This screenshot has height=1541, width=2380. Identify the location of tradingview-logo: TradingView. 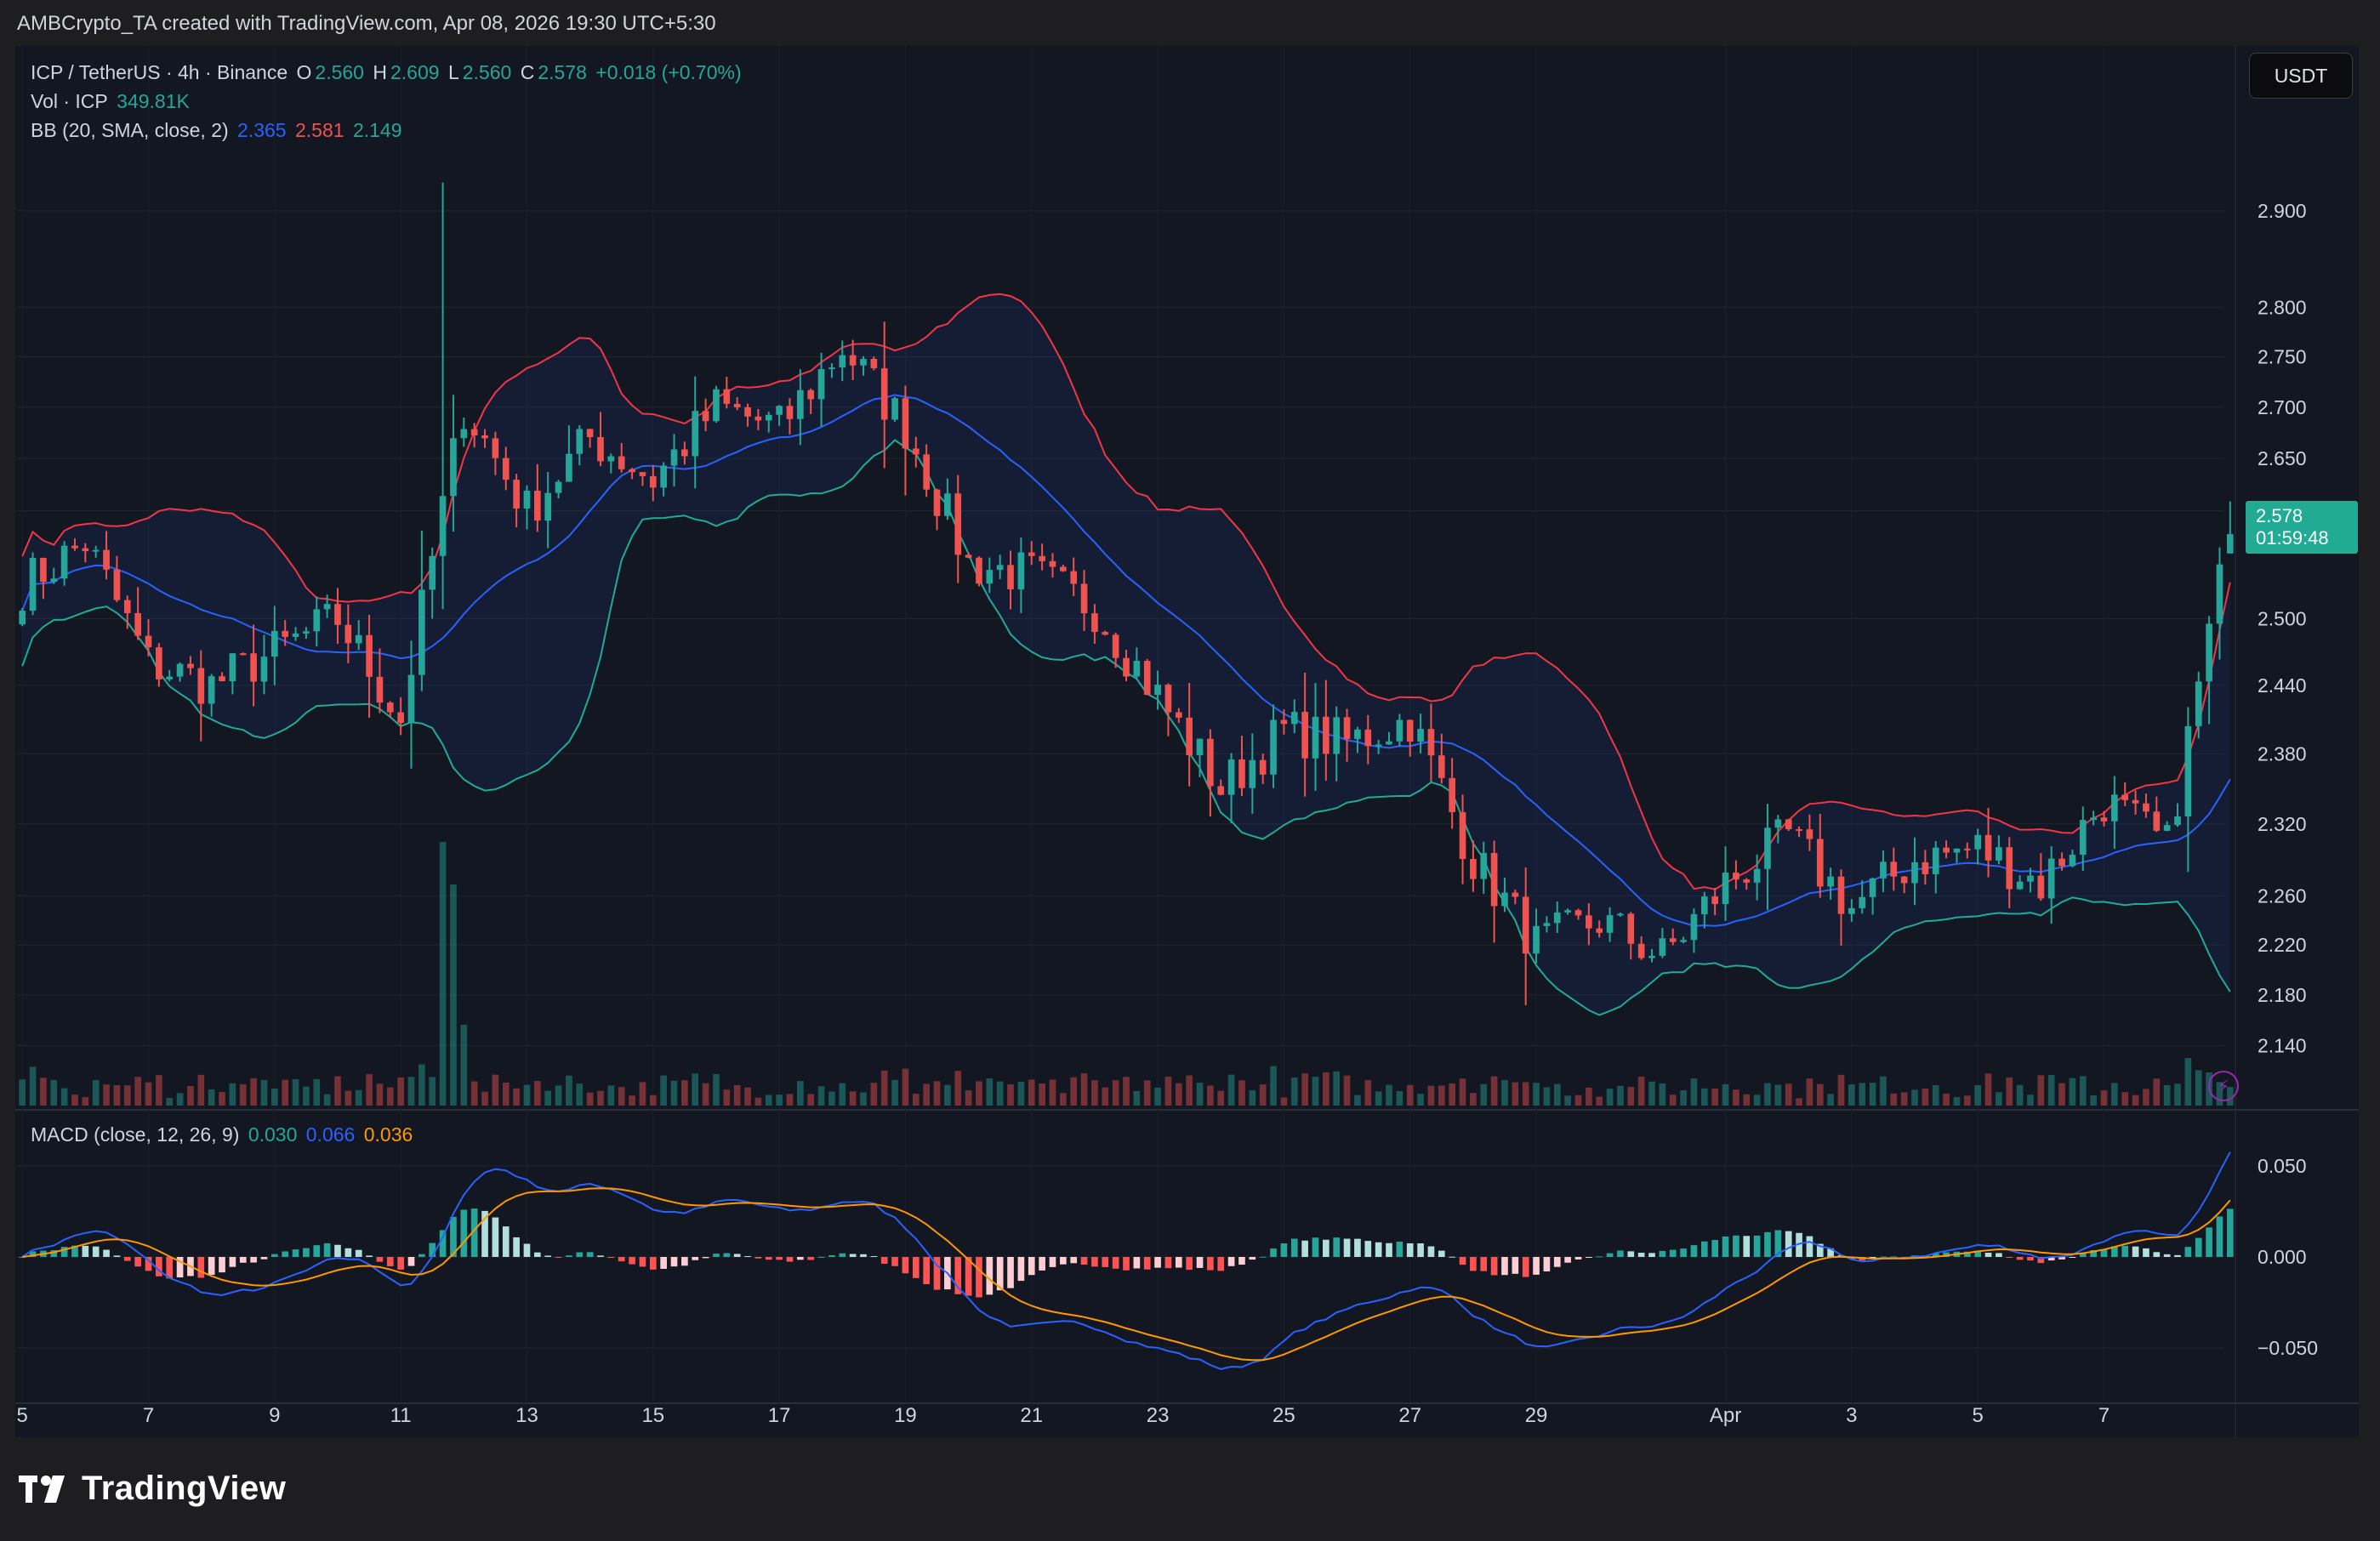
(152, 1489).